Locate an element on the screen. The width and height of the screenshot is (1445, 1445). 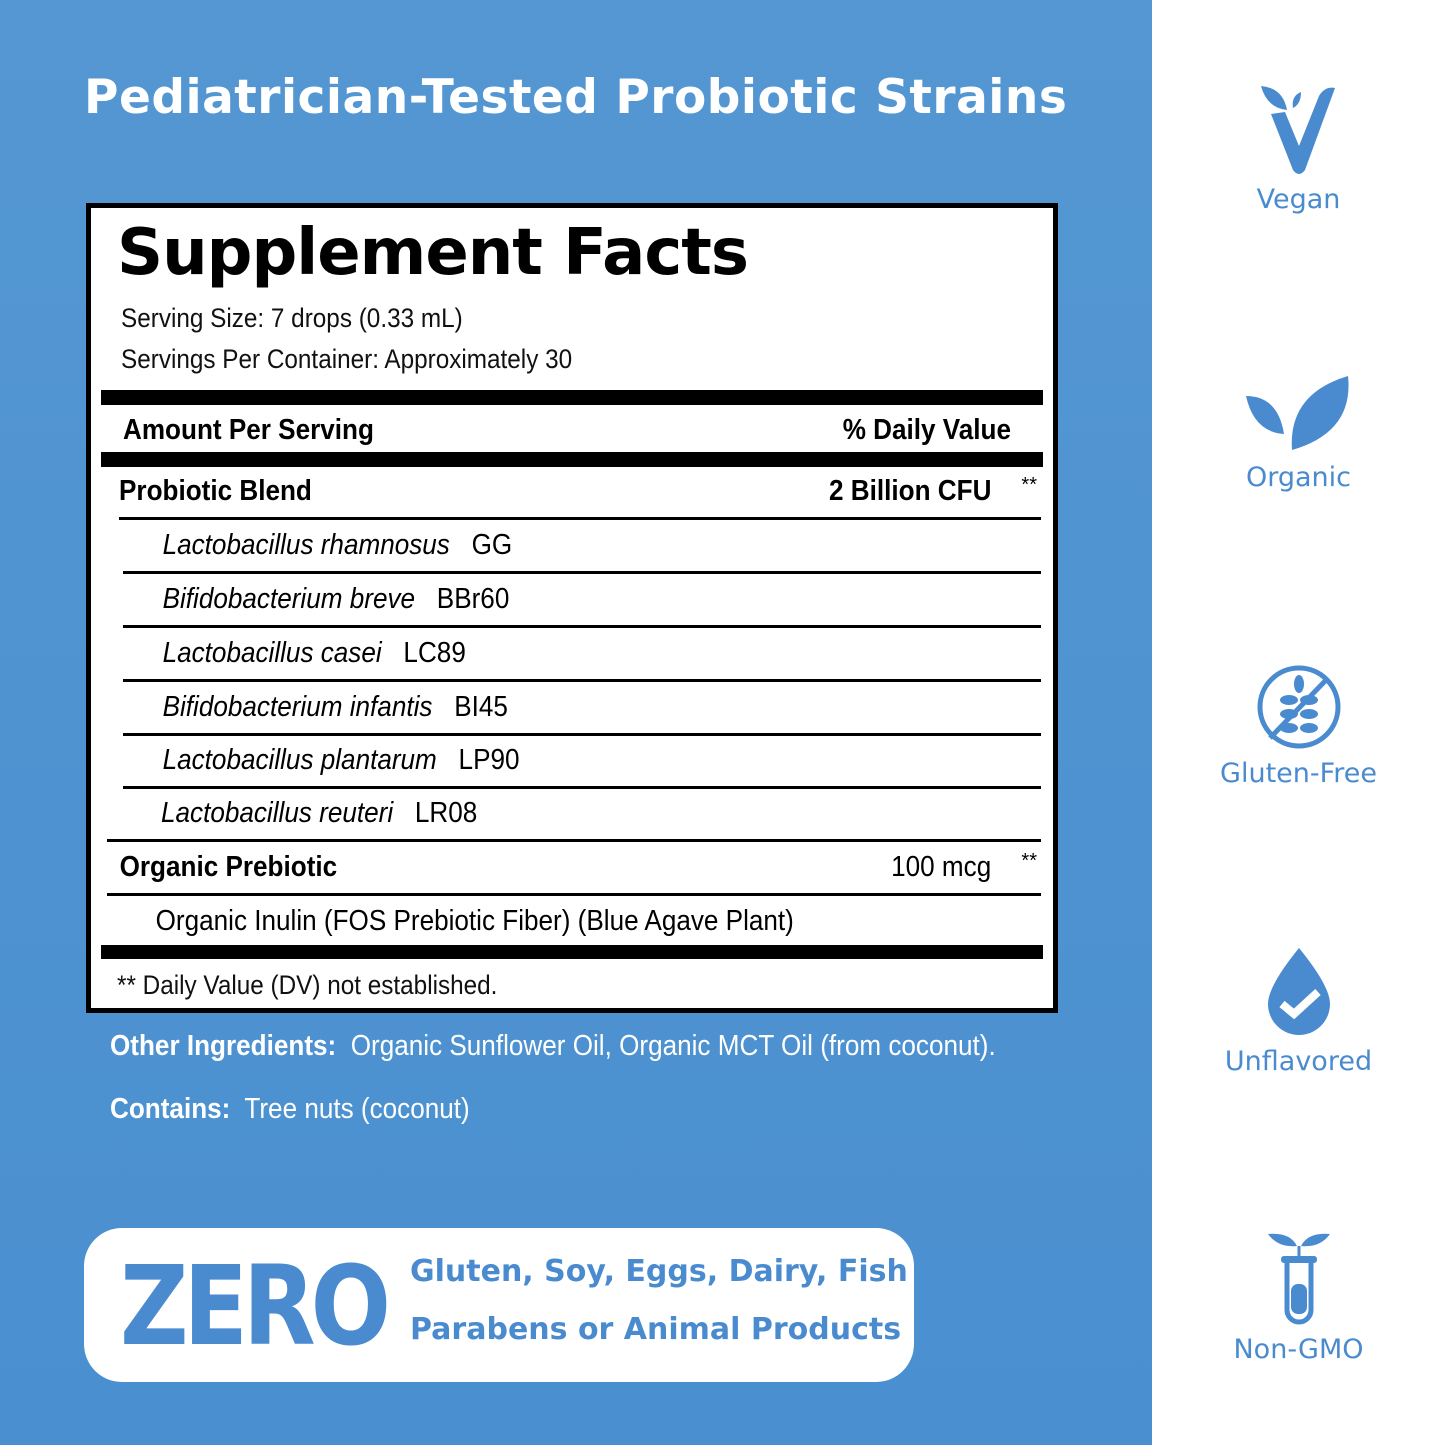
blend-name: Probiotic Blend is located at coordinates (215, 491).